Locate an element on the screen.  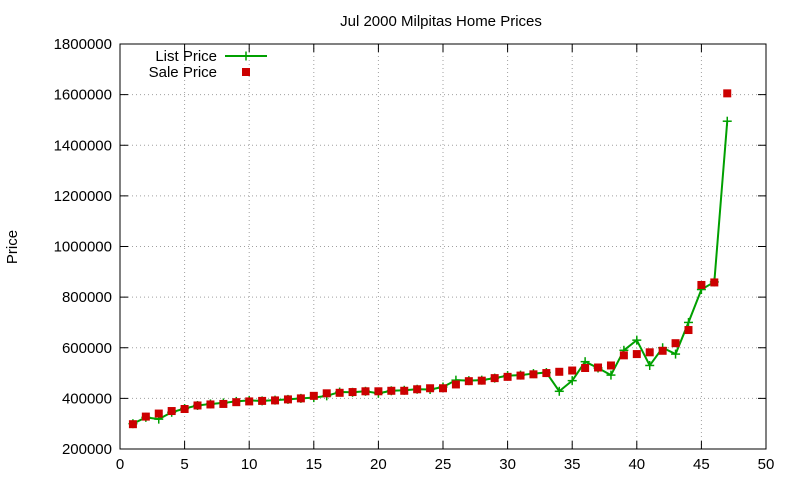
x-tick-label: 15 is located at coordinates (313, 464).